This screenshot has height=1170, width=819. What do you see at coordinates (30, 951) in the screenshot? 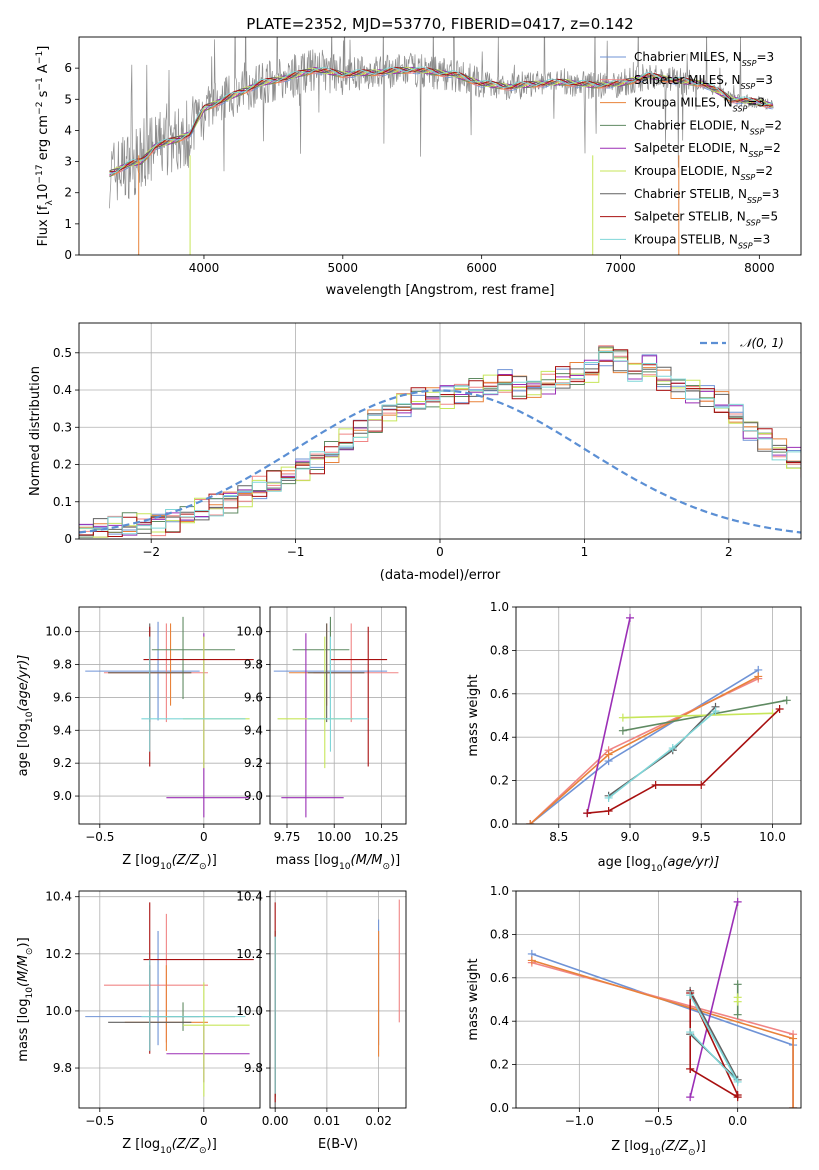
I see `mass-vs-Z-ylabel-part: ⊙` at bounding box center [30, 951].